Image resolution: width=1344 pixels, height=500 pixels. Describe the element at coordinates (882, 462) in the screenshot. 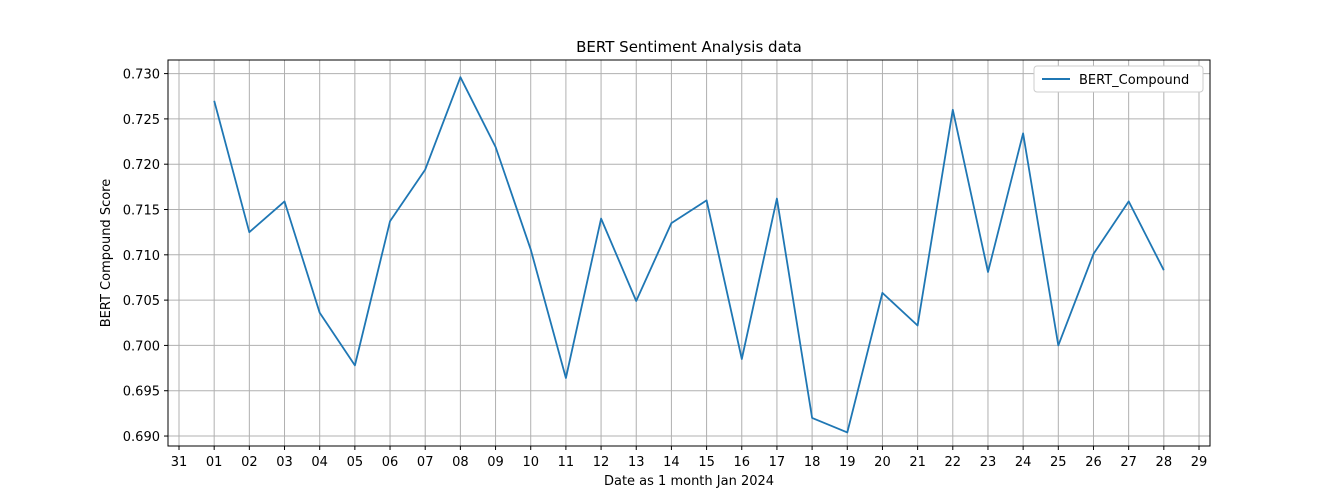

I see `x-tick-label: 20` at that location.